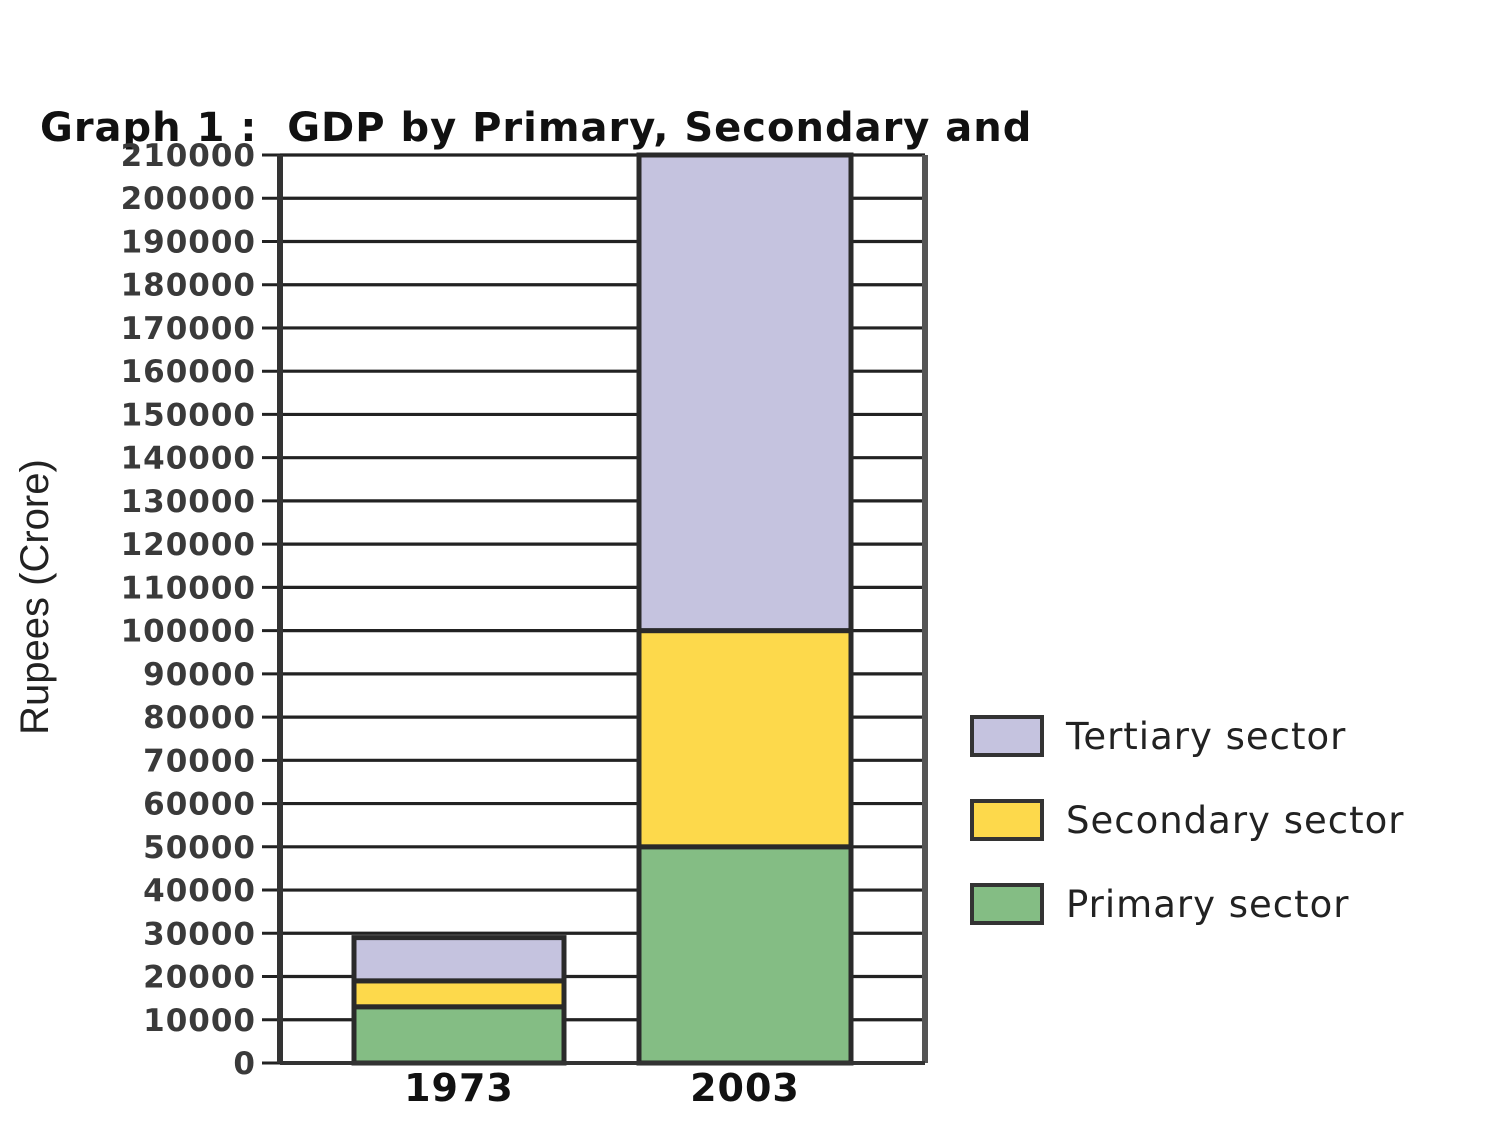 This screenshot has width=1500, height=1125. Describe the element at coordinates (188, 502) in the screenshot. I see `y-tick-label: 130000` at that location.